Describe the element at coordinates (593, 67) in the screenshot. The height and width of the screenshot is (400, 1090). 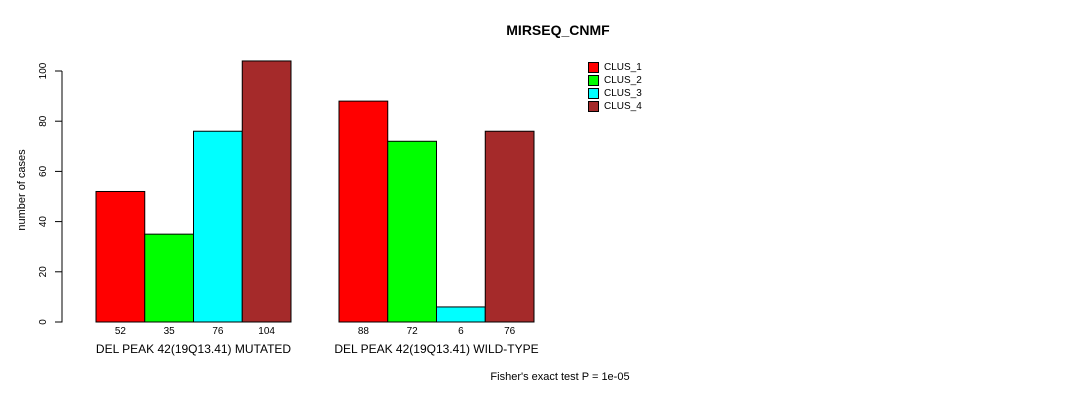
I see `legend-swatch-clus1` at that location.